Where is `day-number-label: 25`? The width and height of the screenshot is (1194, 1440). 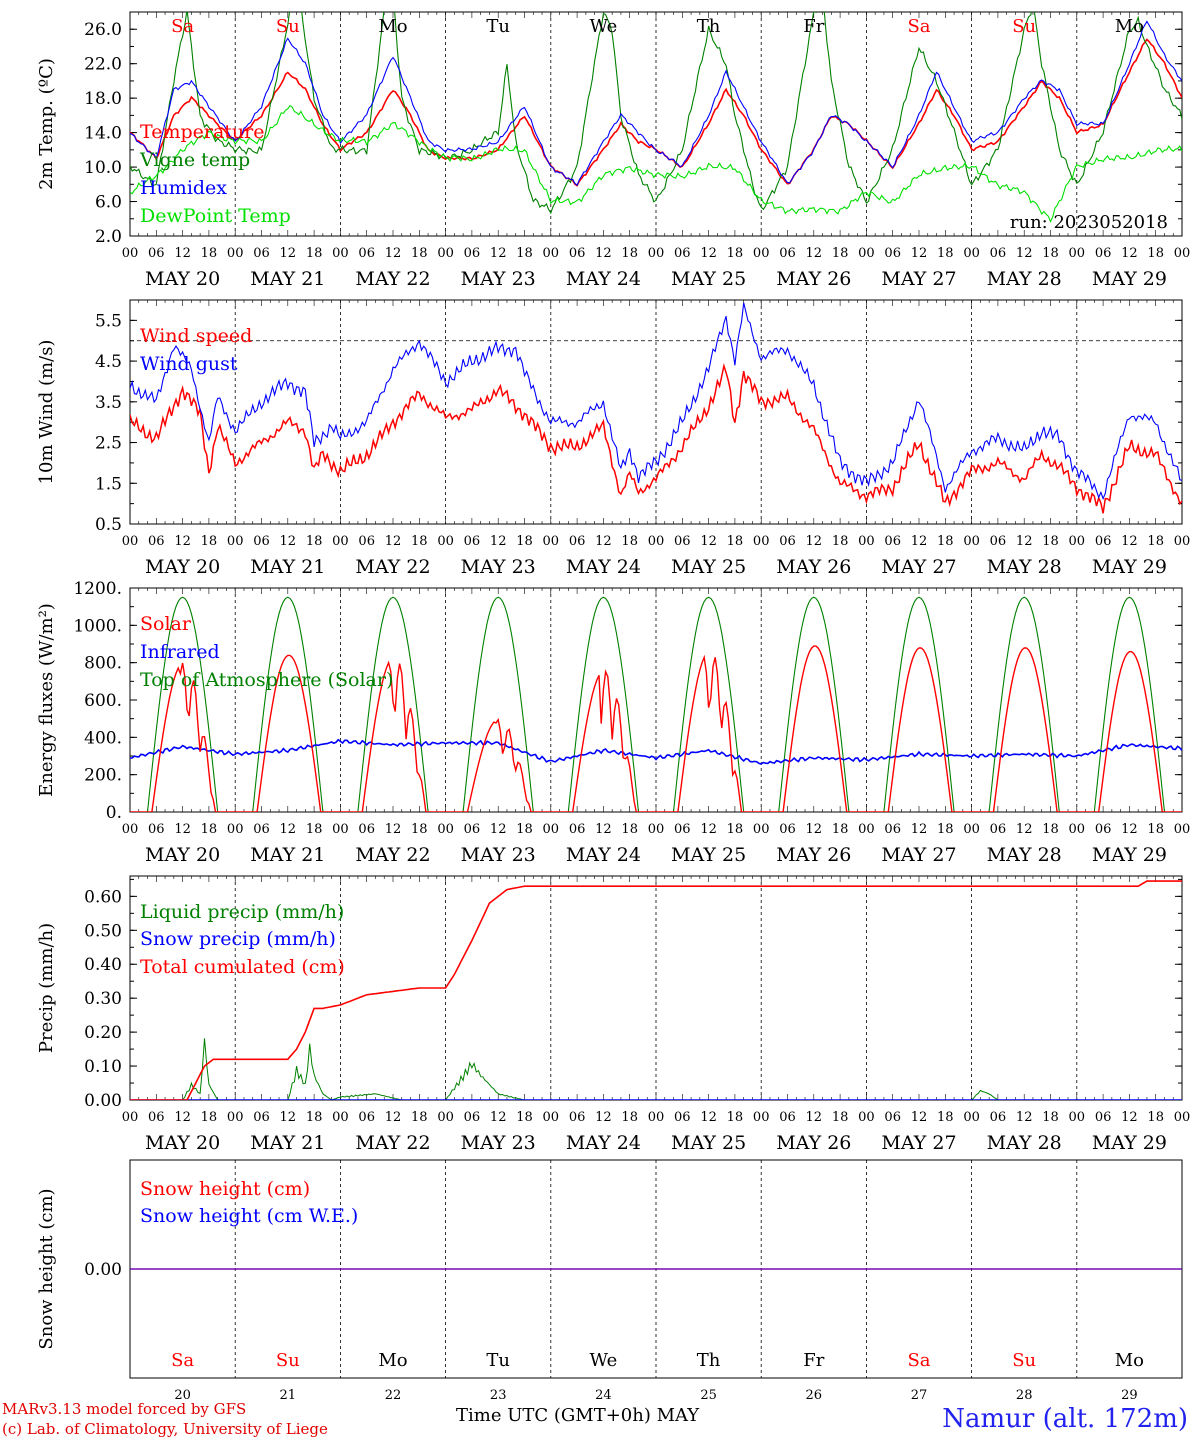 day-number-label: 25 is located at coordinates (708, 1395).